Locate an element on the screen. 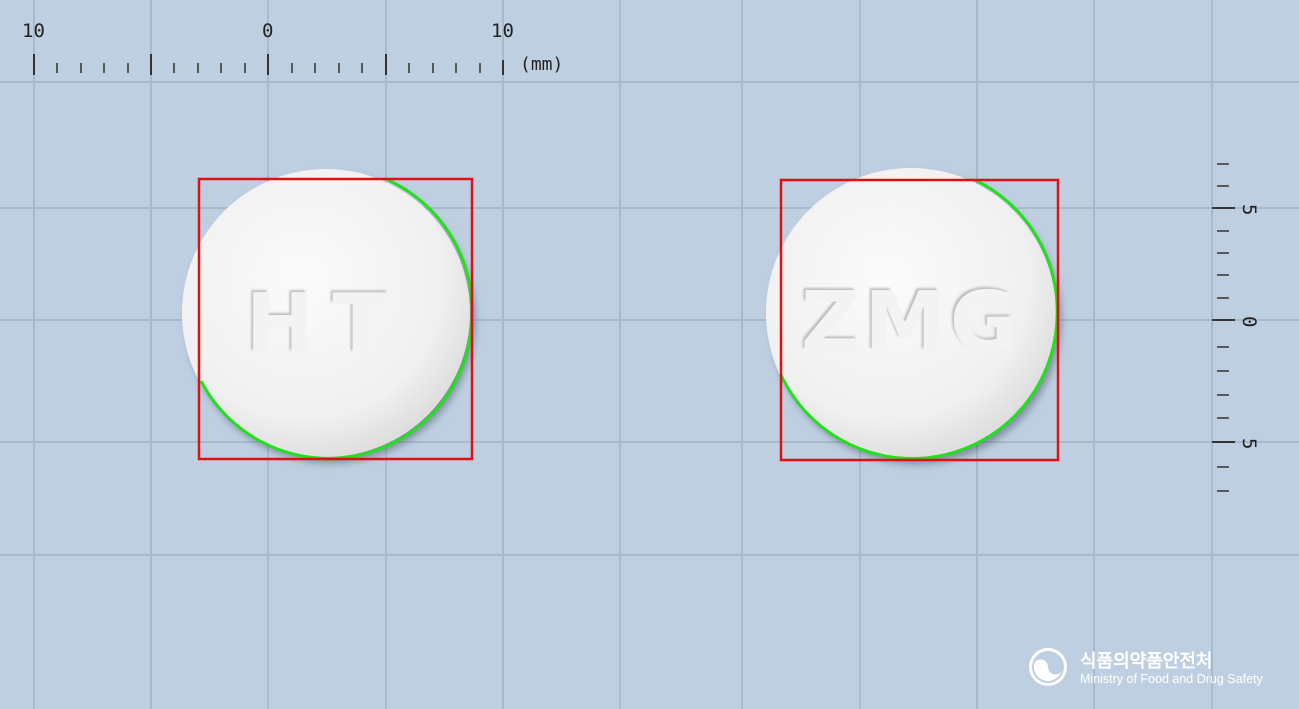 Image resolution: width=1299 pixels, height=709 pixels. pill-zmg-body is located at coordinates (911, 313).